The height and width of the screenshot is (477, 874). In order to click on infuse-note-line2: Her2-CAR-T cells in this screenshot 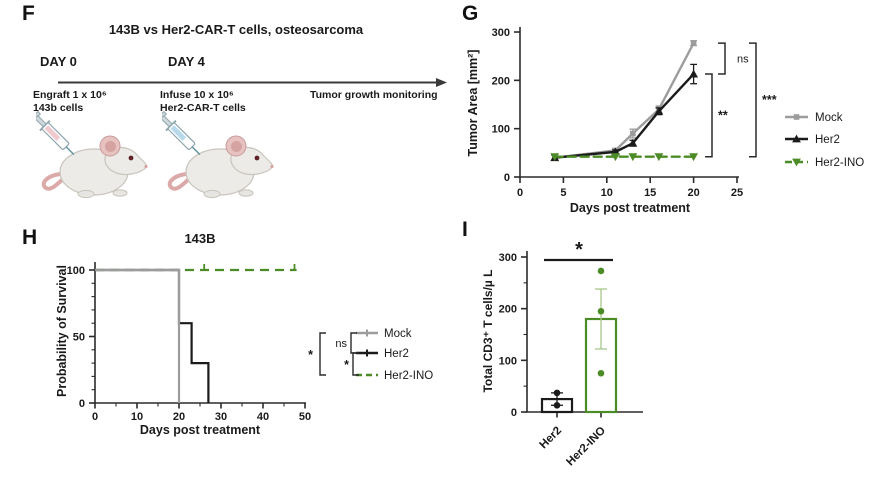, I will do `click(203, 108)`.